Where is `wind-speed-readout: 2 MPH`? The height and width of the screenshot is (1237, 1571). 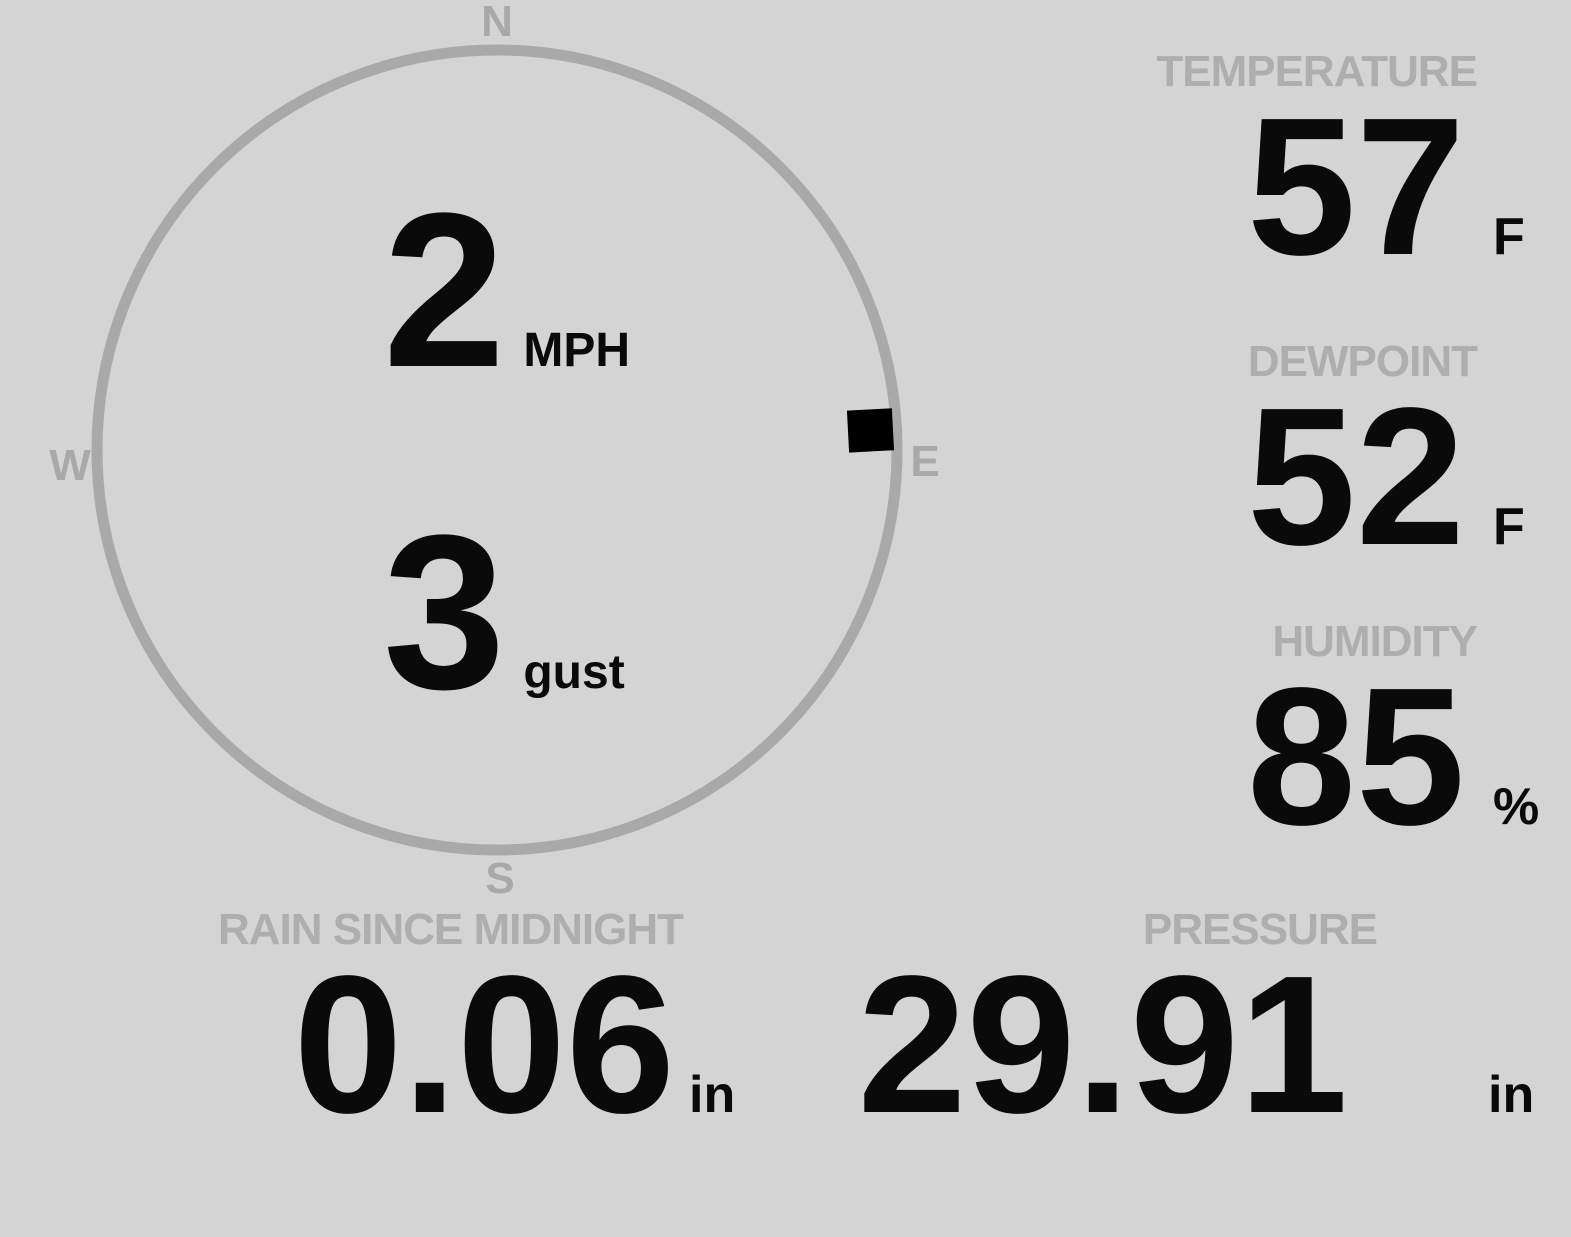 wind-speed-readout: 2 MPH is located at coordinates (506, 290).